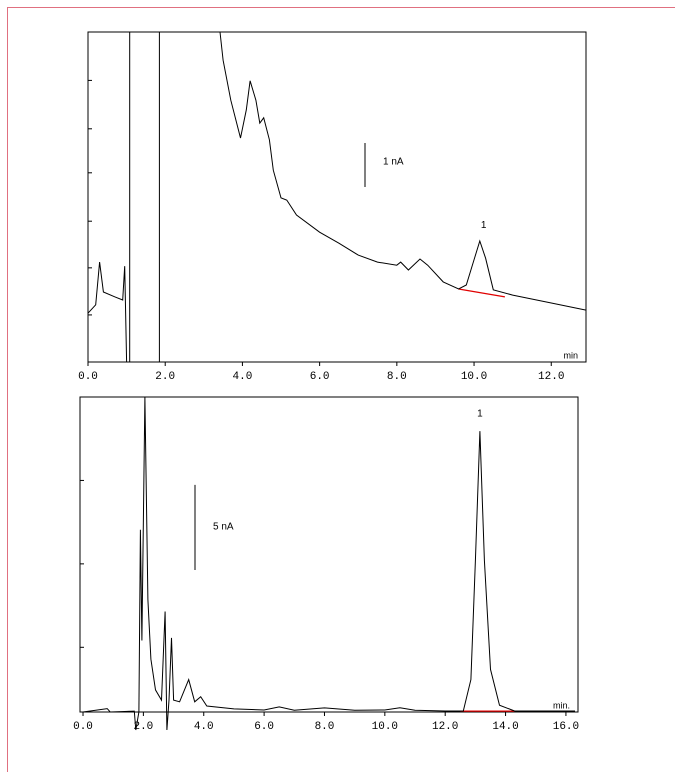 Image resolution: width=675 pixels, height=772 pixels. I want to click on scale-bar-label: 1 nA, so click(393, 162).